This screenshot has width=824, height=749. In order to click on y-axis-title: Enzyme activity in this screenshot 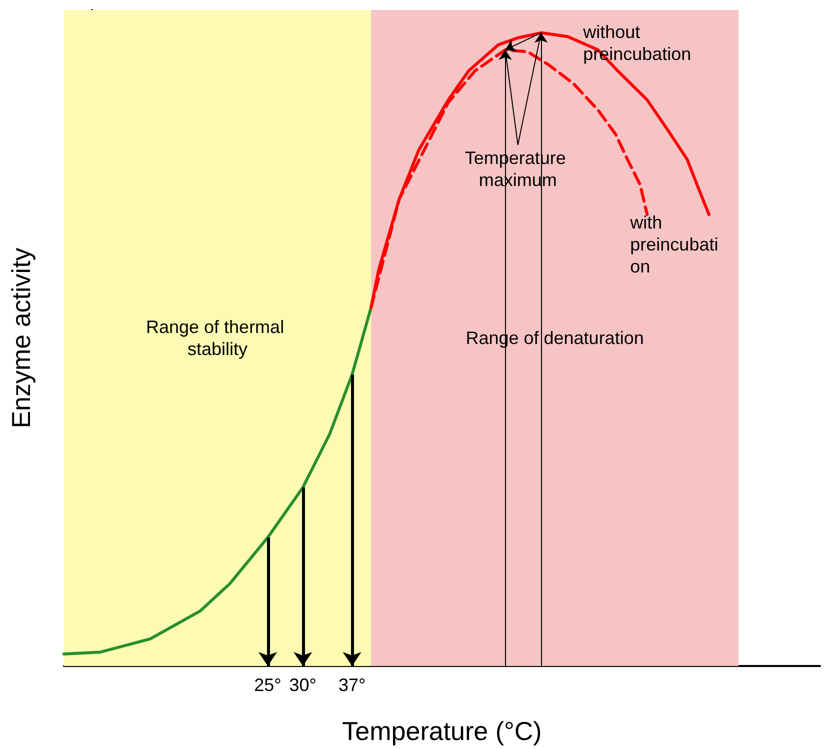, I will do `click(21, 338)`.